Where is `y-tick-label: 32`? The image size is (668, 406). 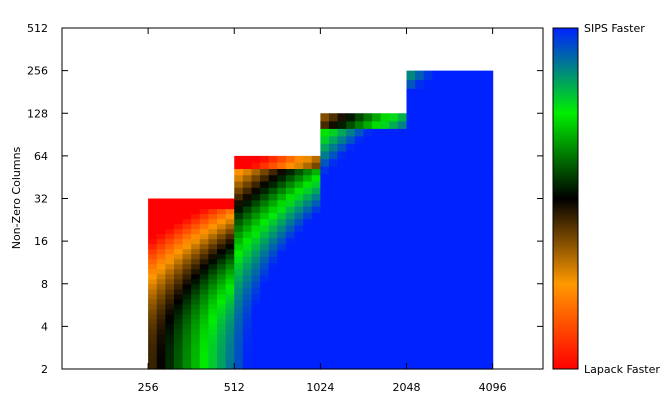 y-tick-label: 32 is located at coordinates (41, 199).